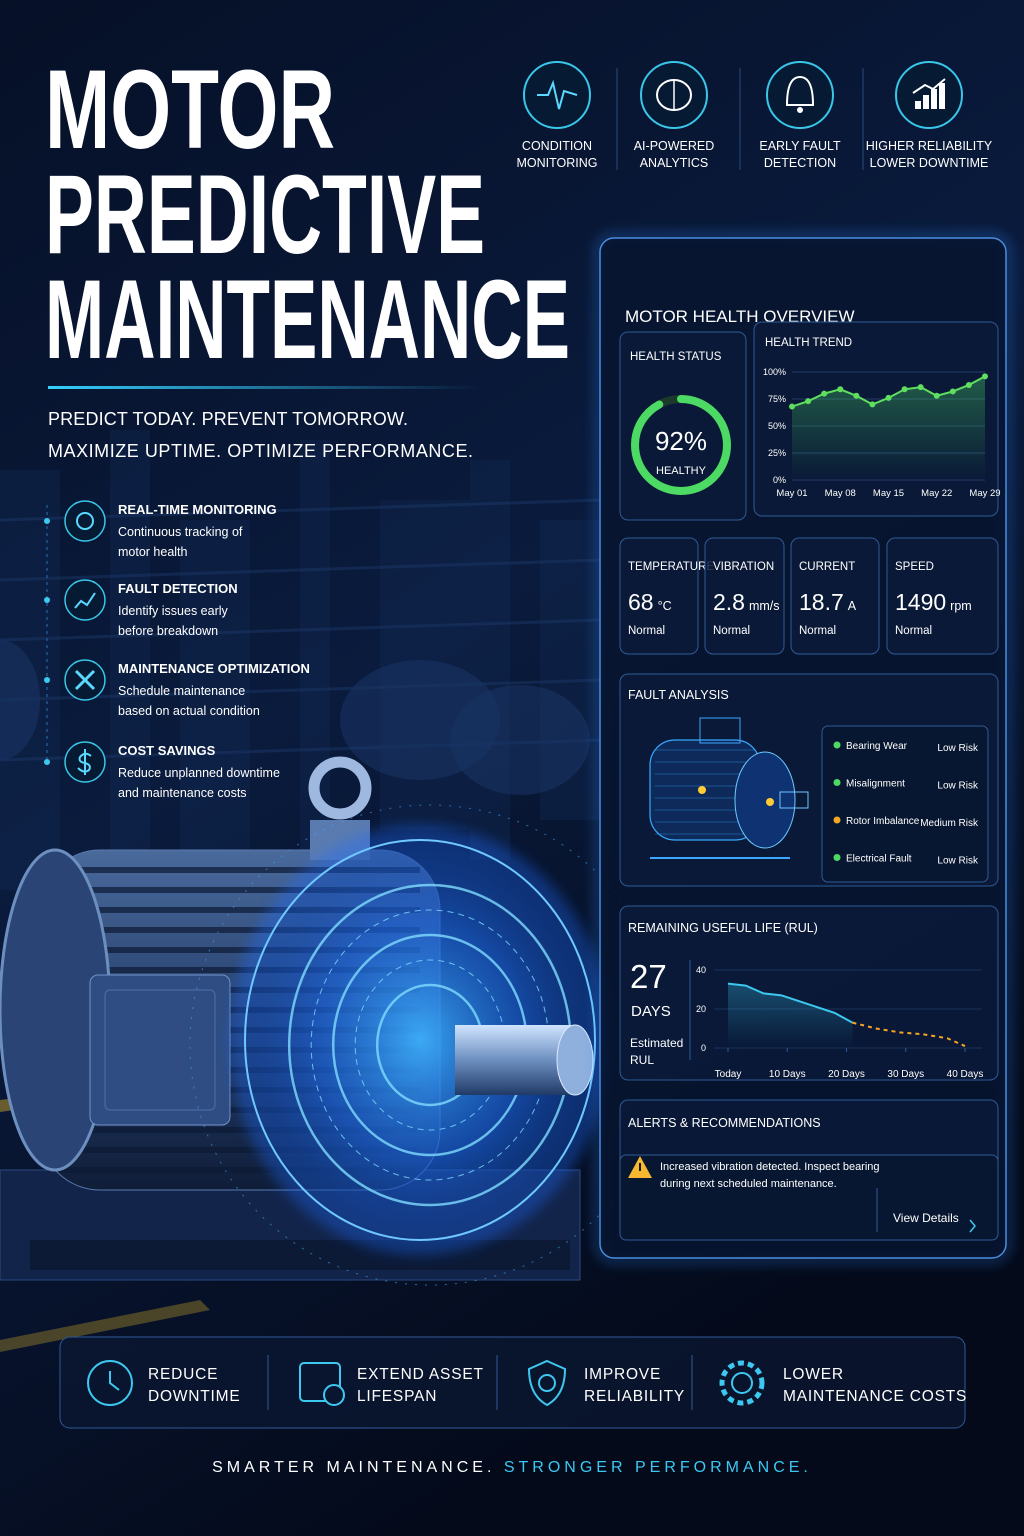 Image resolution: width=1024 pixels, height=1536 pixels. I want to click on x-tick-label: May 22, so click(936, 493).